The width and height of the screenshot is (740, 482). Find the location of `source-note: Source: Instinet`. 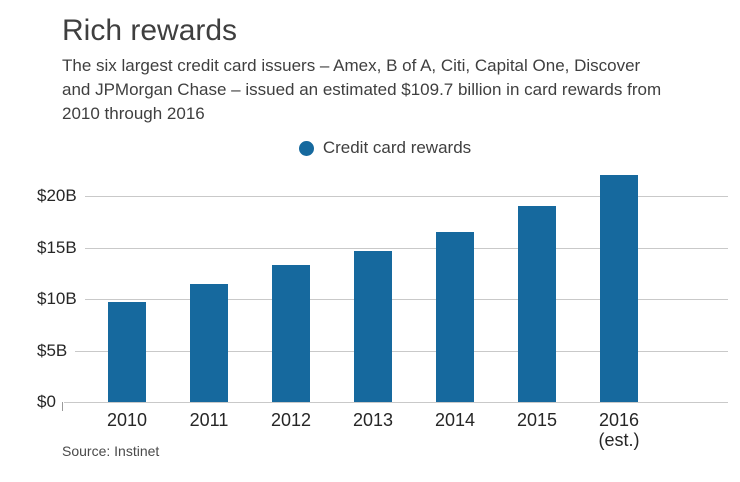

source-note: Source: Instinet is located at coordinates (111, 451).